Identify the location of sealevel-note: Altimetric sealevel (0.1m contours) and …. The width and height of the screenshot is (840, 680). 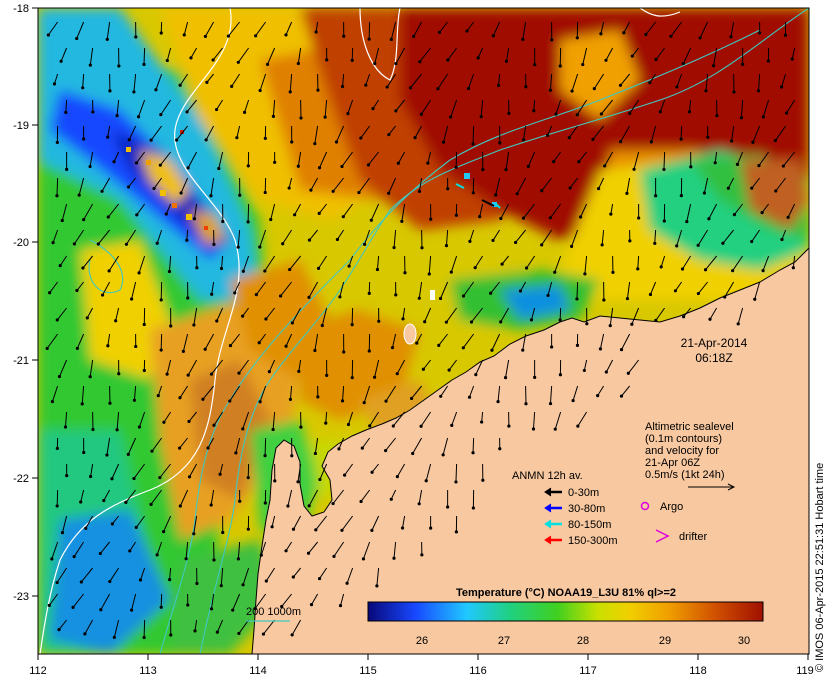
(690, 456).